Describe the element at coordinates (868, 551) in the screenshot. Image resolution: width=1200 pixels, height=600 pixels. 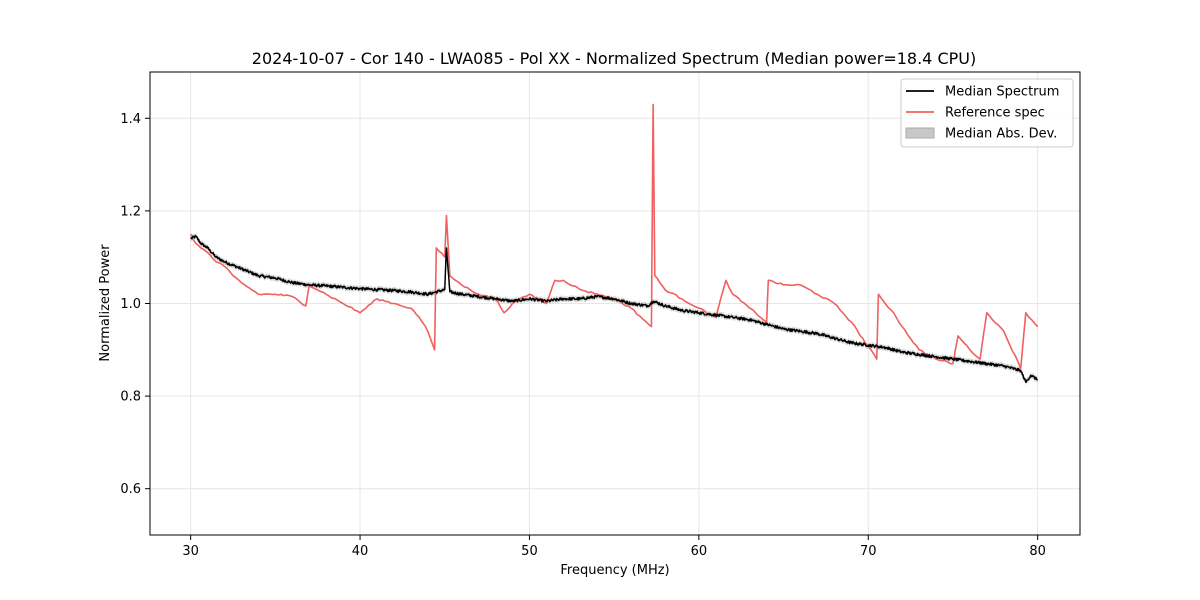
I see `x-tick-label: 70` at that location.